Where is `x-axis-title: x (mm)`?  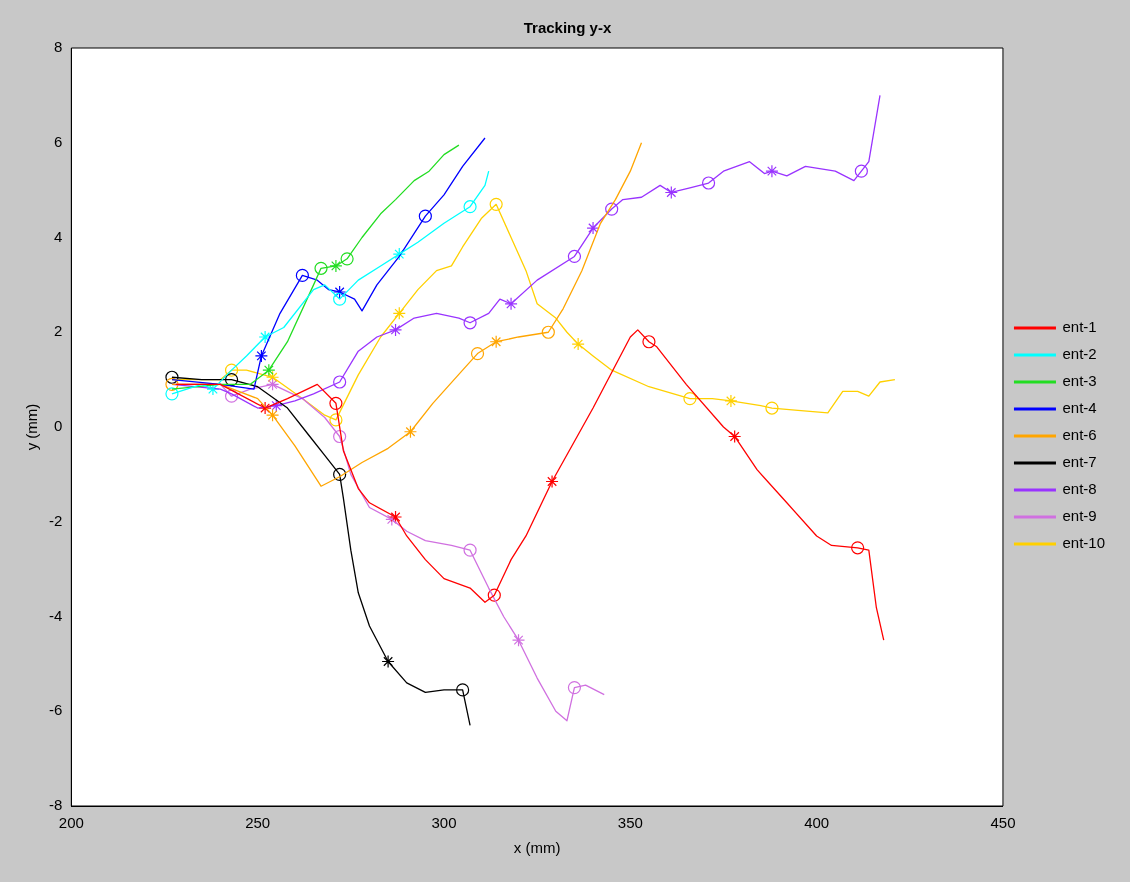
x-axis-title: x (mm) is located at coordinates (537, 848).